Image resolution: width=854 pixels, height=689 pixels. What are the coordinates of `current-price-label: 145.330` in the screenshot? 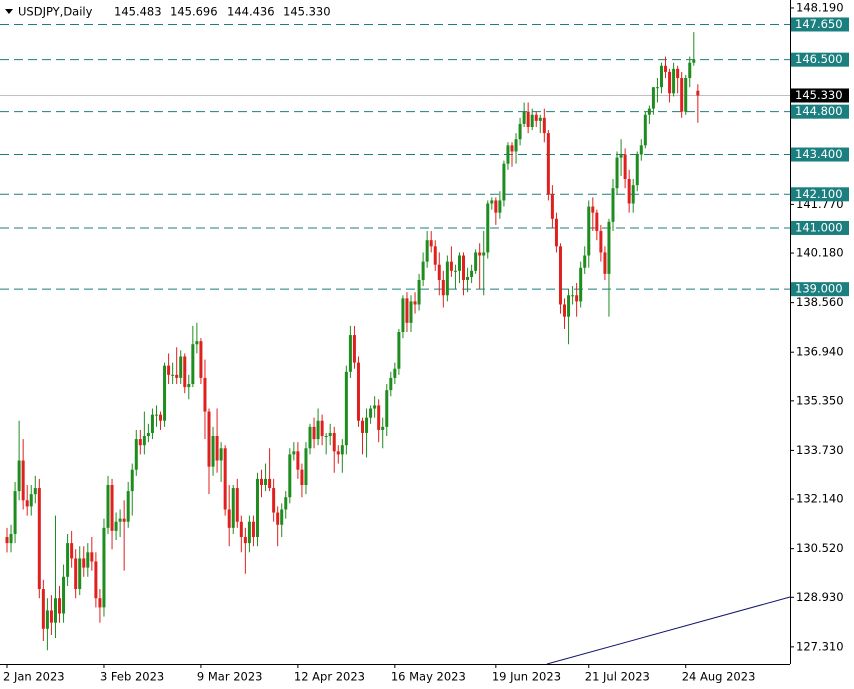 It's located at (819, 95).